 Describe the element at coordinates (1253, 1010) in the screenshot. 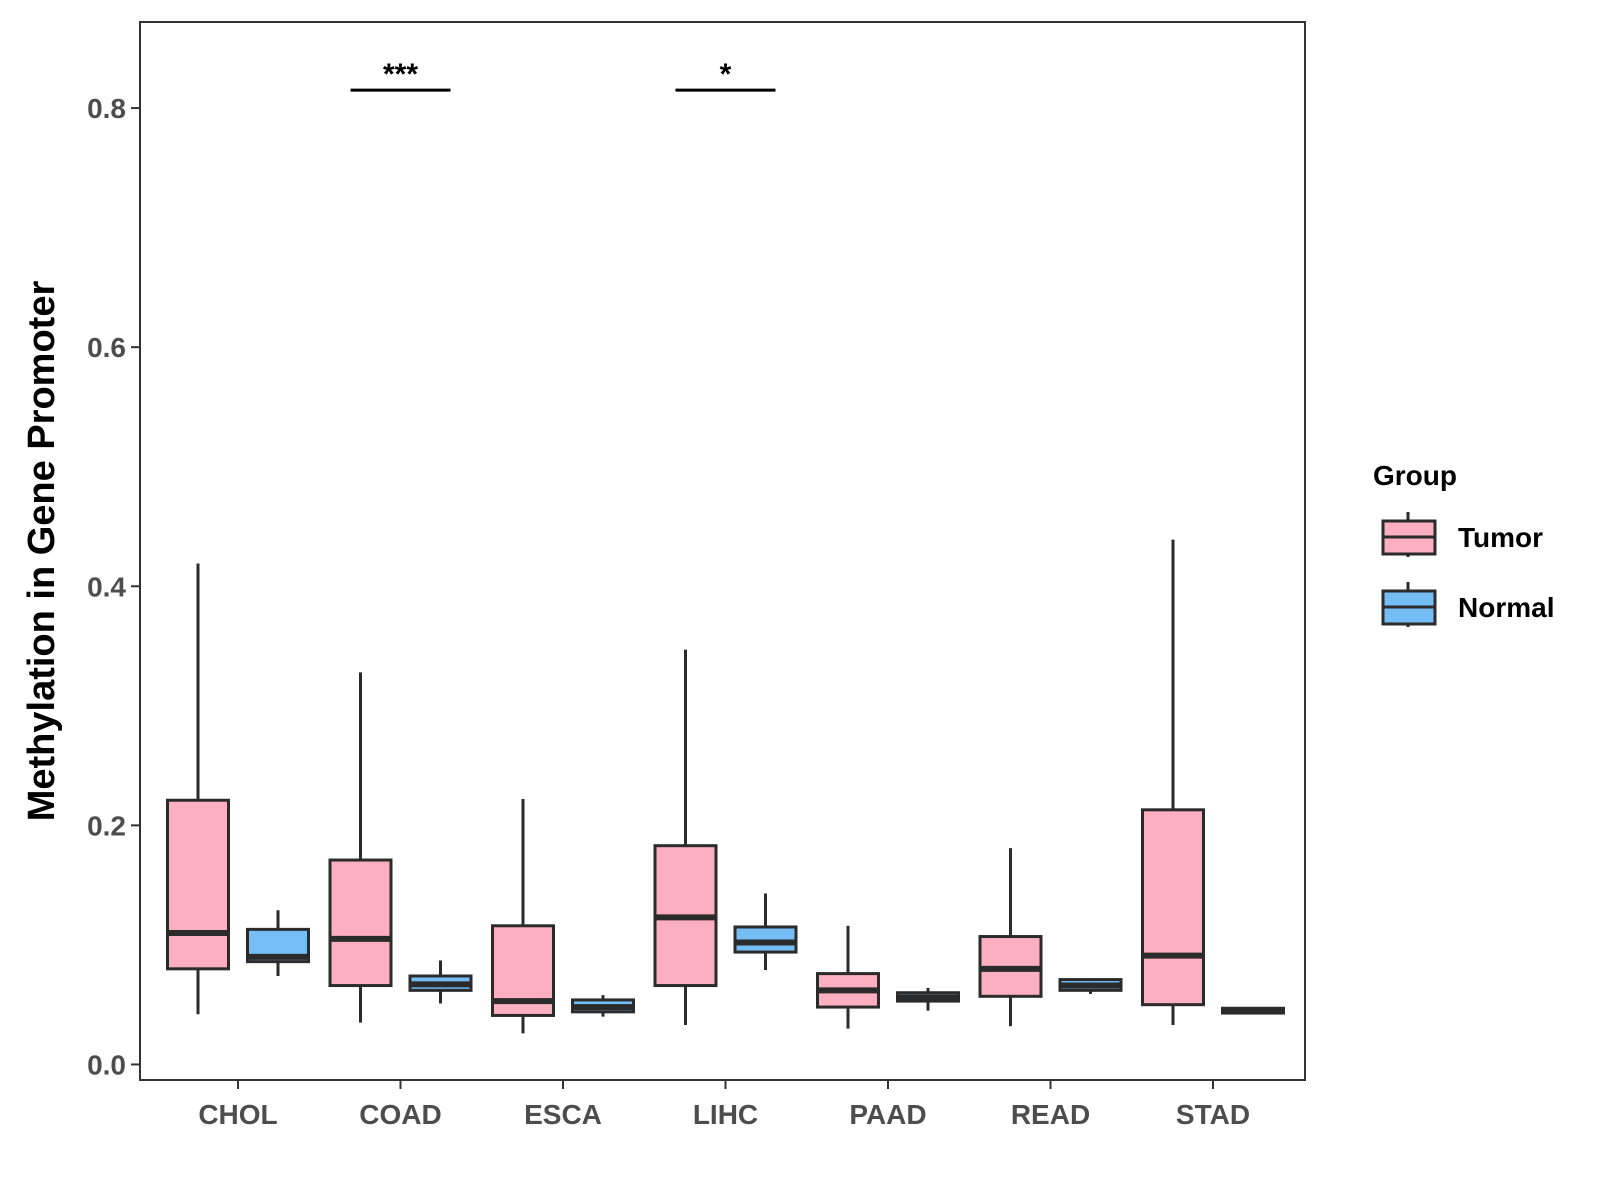

I see `box-normal-stad` at that location.